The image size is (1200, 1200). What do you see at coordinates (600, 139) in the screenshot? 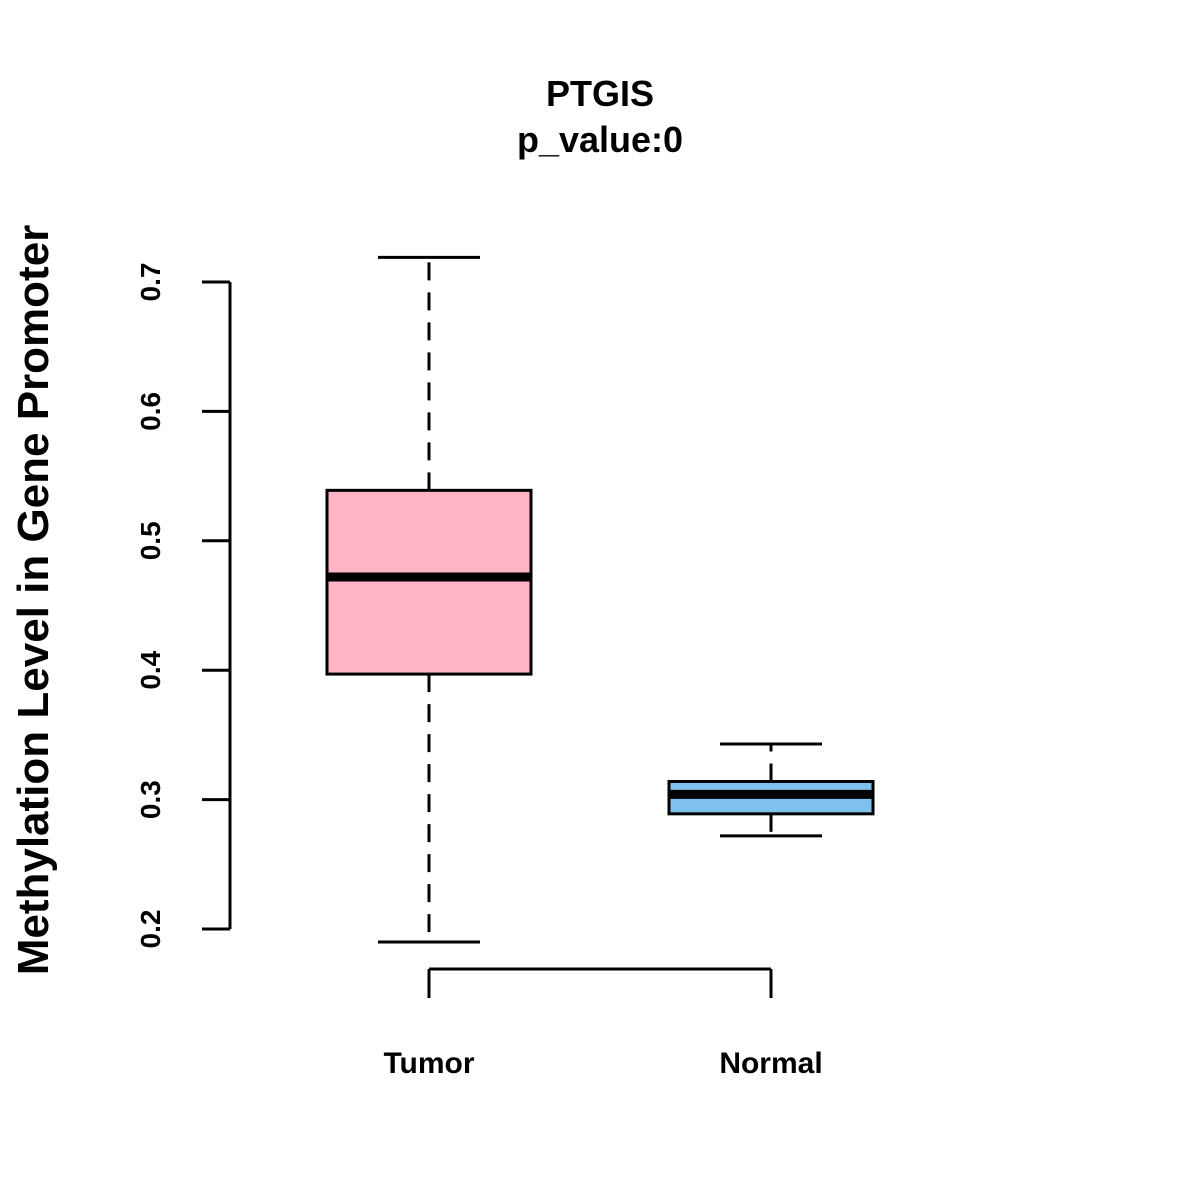
I see `chart-subtitle: p_value:0` at bounding box center [600, 139].